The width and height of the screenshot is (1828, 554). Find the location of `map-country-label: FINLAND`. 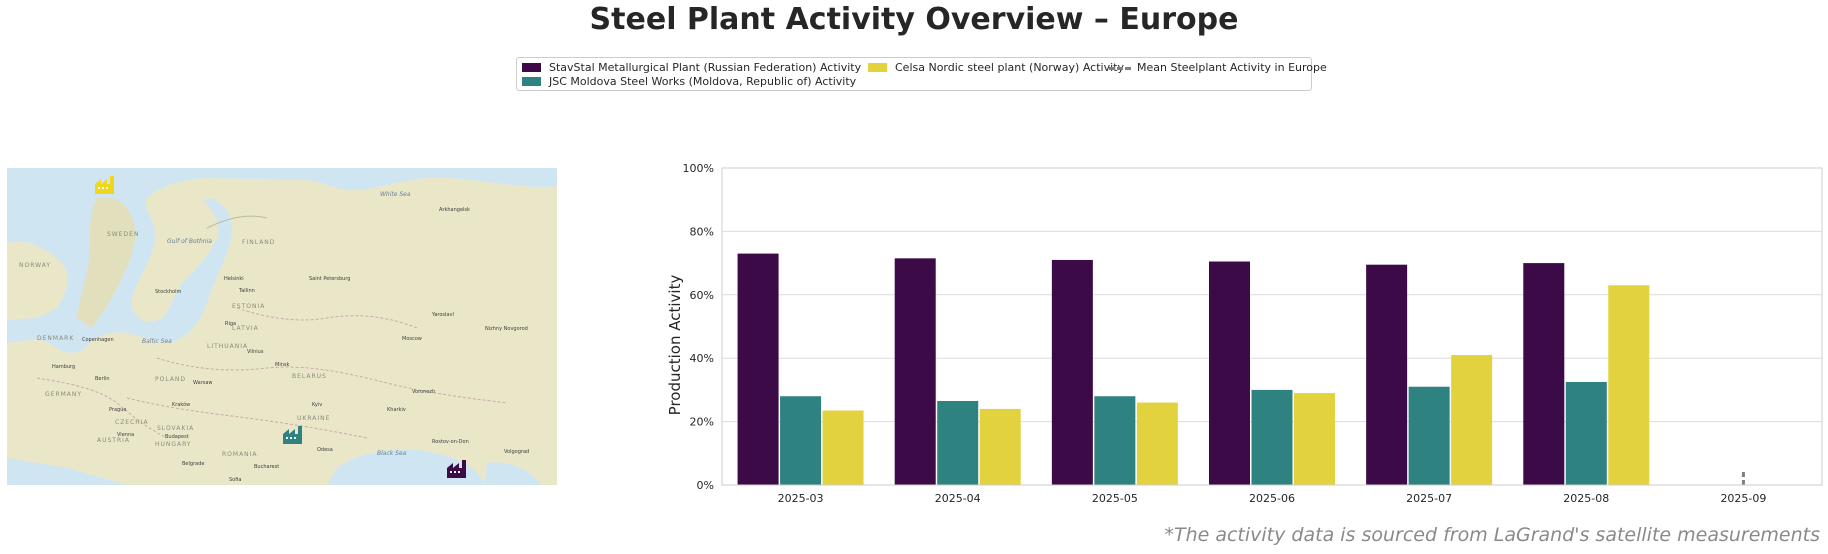

map-country-label: FINLAND is located at coordinates (258, 242).